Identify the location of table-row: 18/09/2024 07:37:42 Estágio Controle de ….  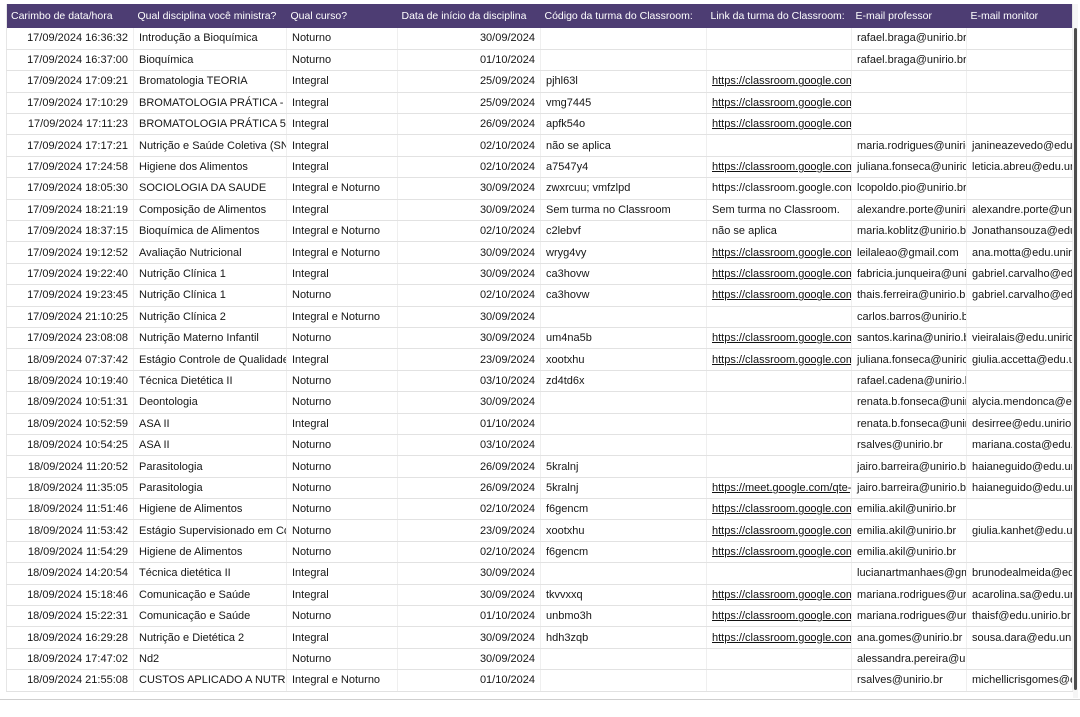
(539, 359).